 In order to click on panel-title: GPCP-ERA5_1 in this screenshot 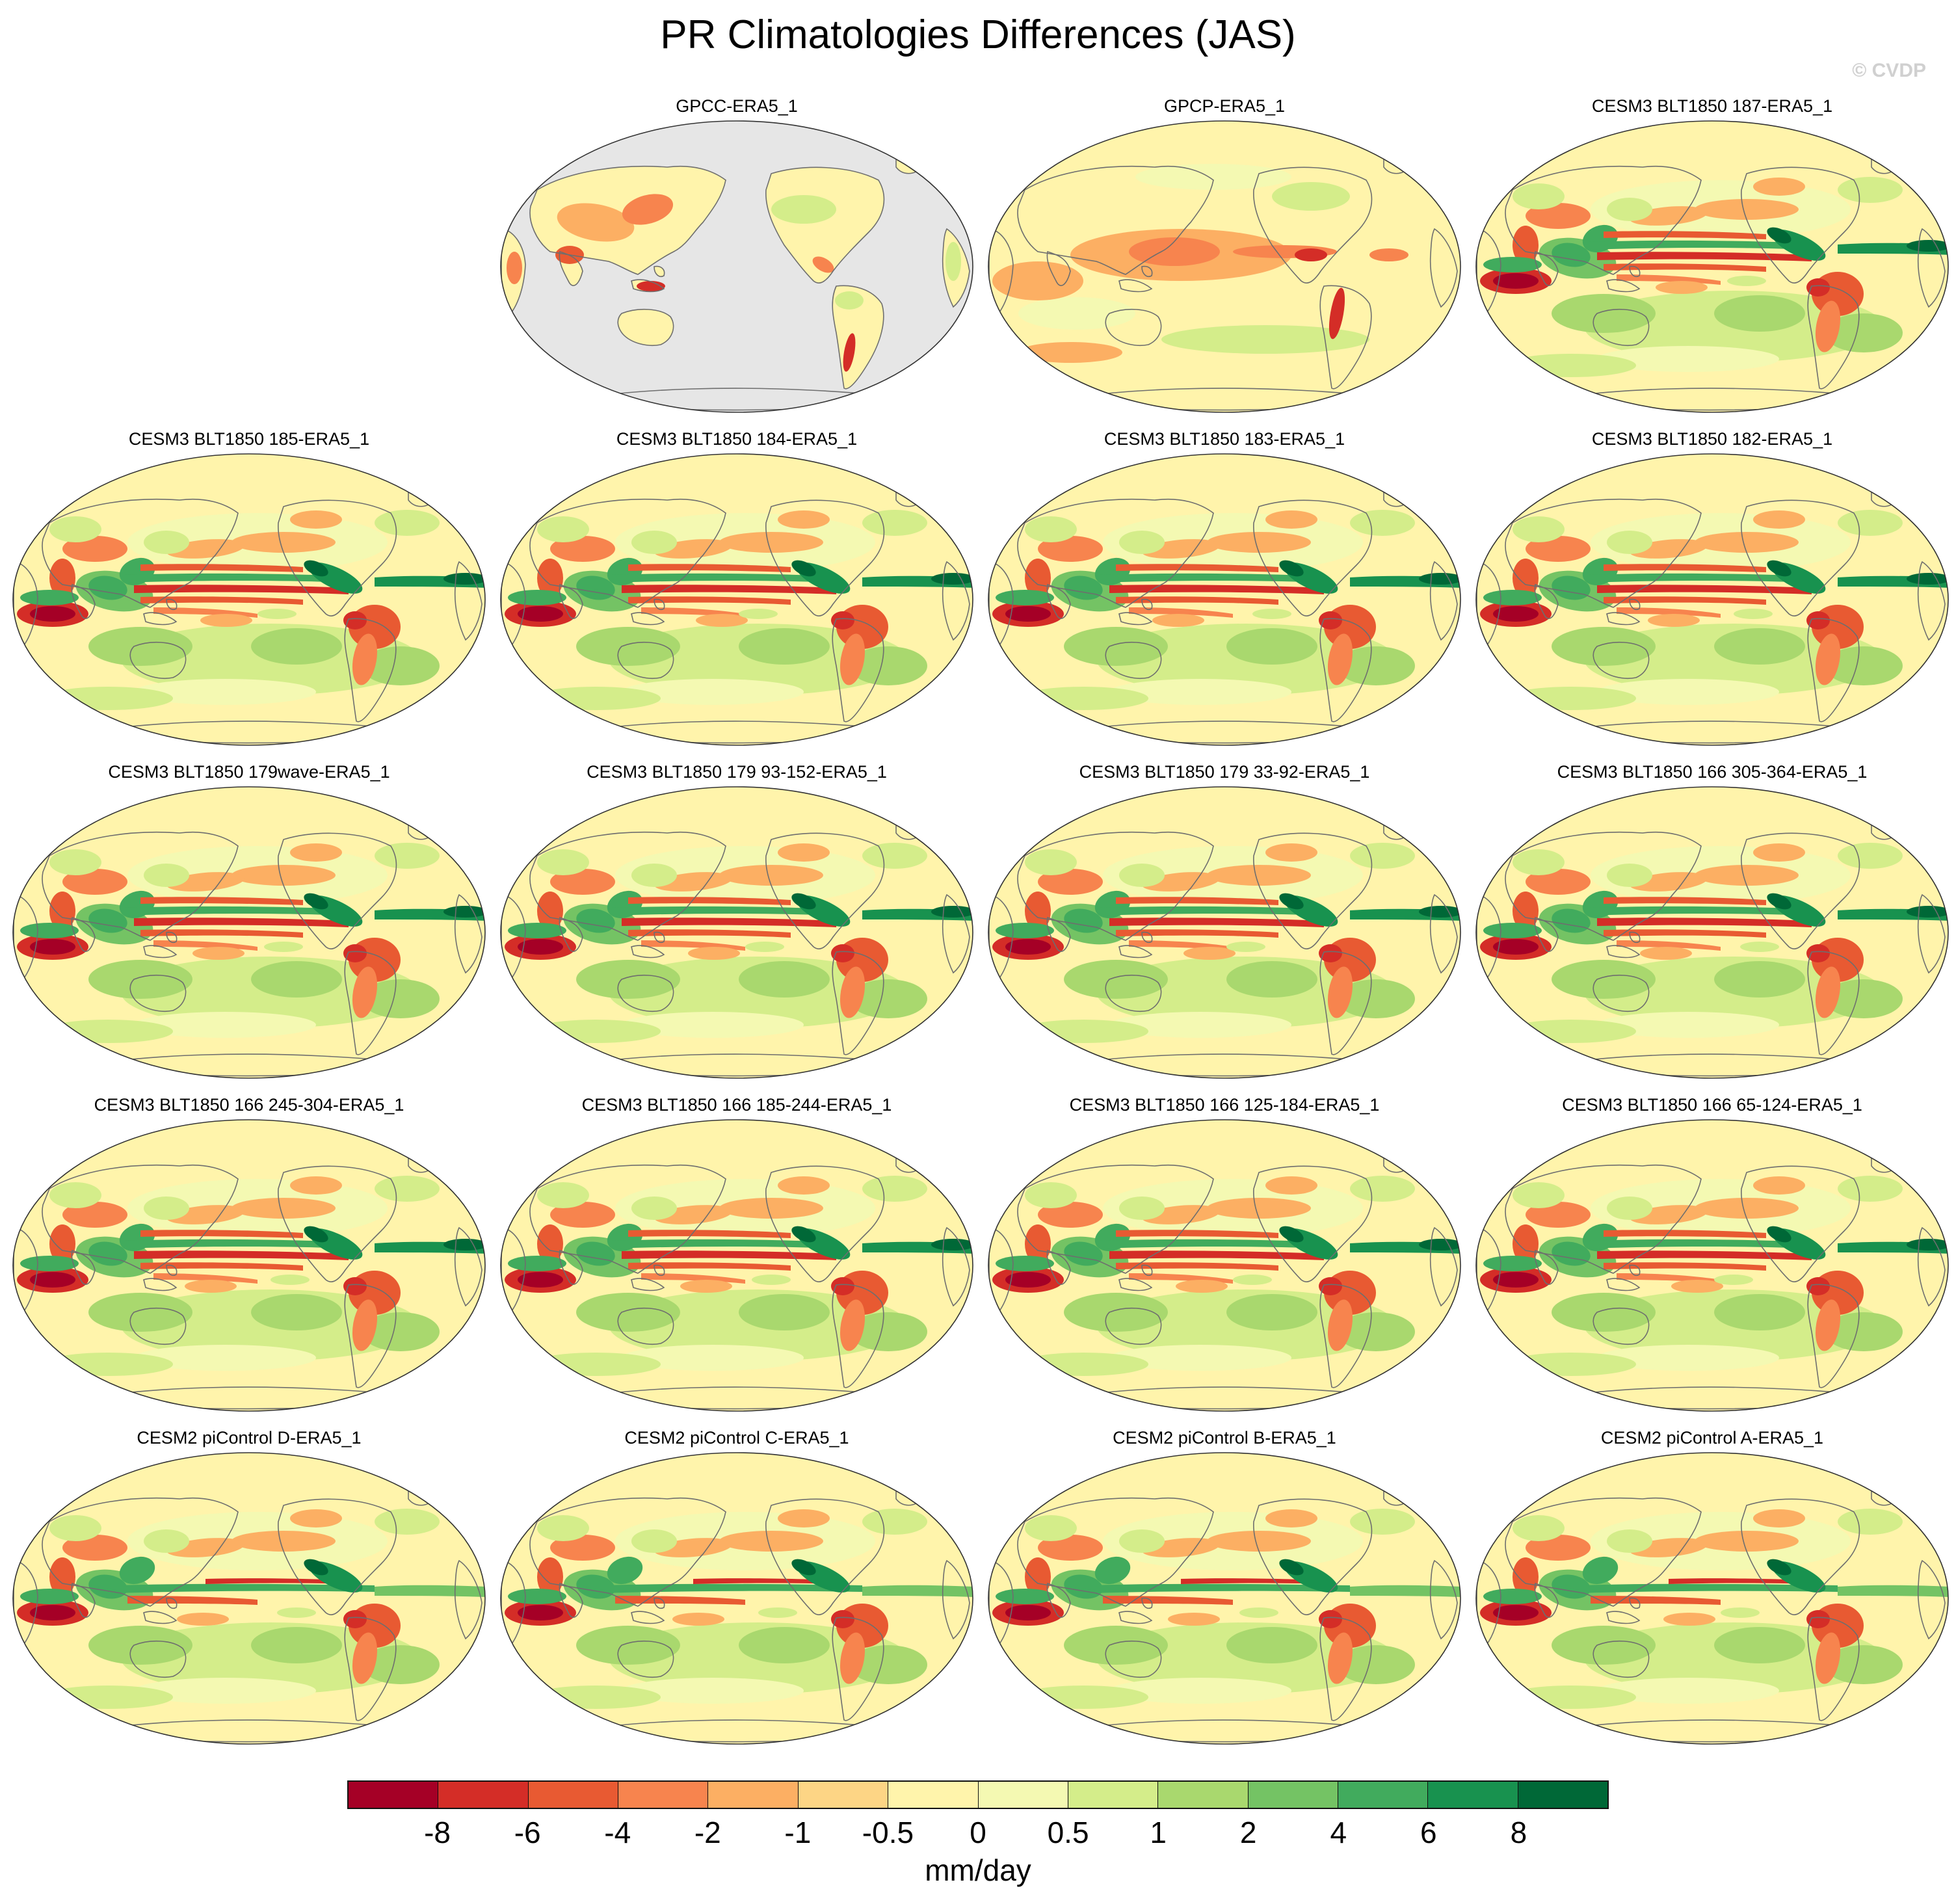, I will do `click(1224, 106)`.